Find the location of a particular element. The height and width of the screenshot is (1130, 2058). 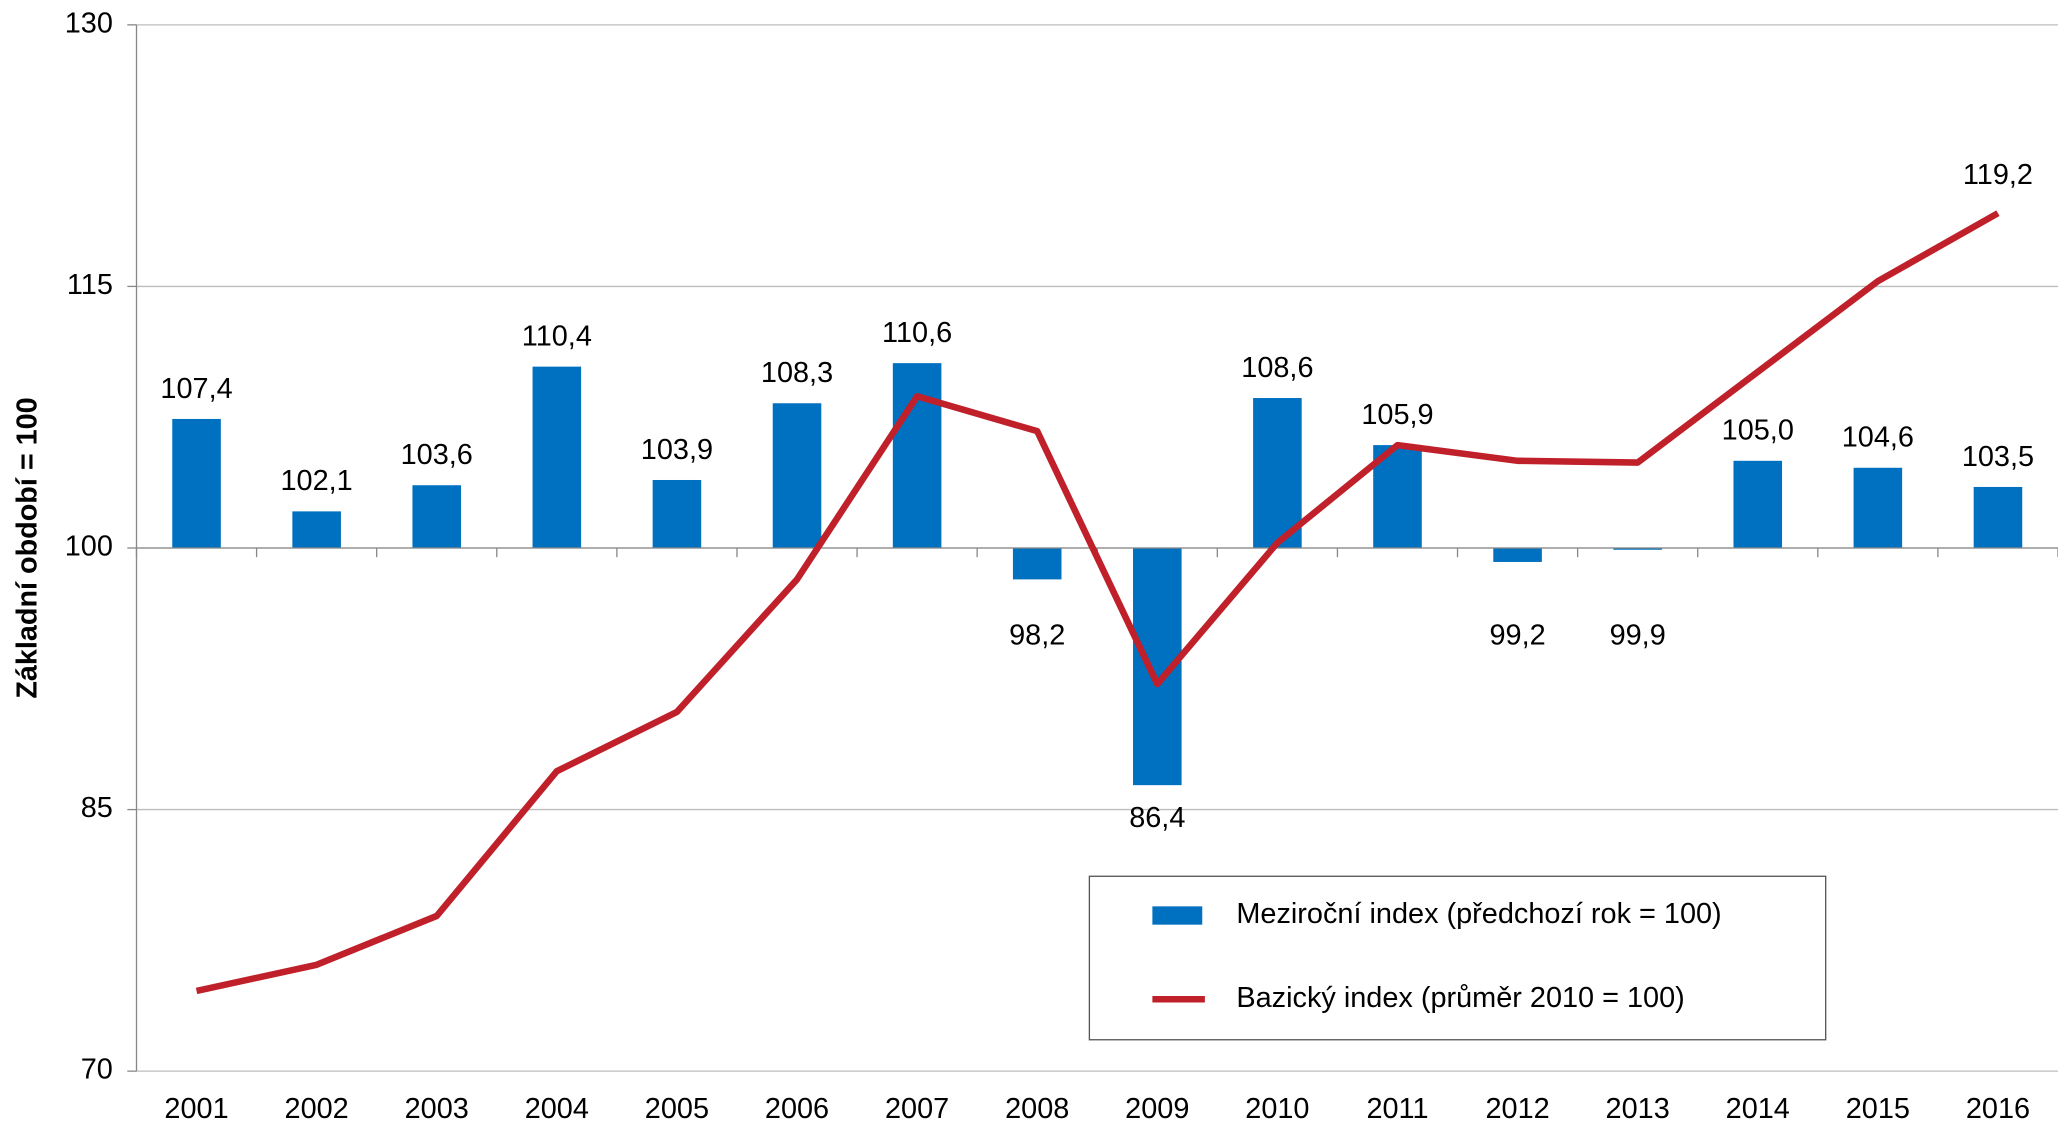

y-tick-label: 85 is located at coordinates (97, 808).